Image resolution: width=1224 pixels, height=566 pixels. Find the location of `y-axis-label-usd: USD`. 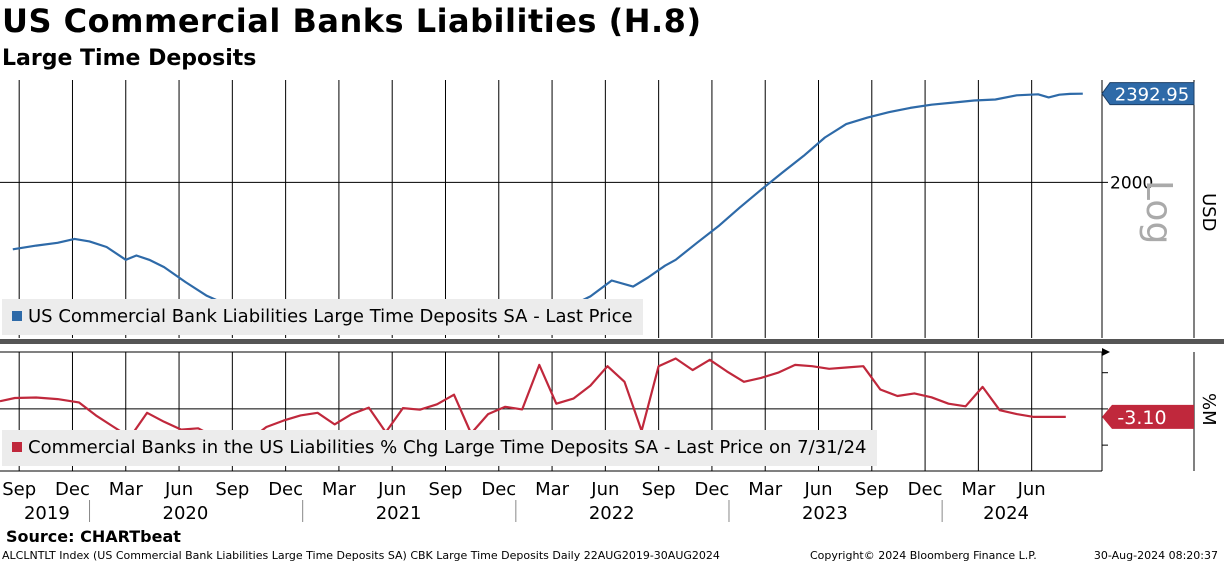

y-axis-label-usd: USD is located at coordinates (1208, 212).